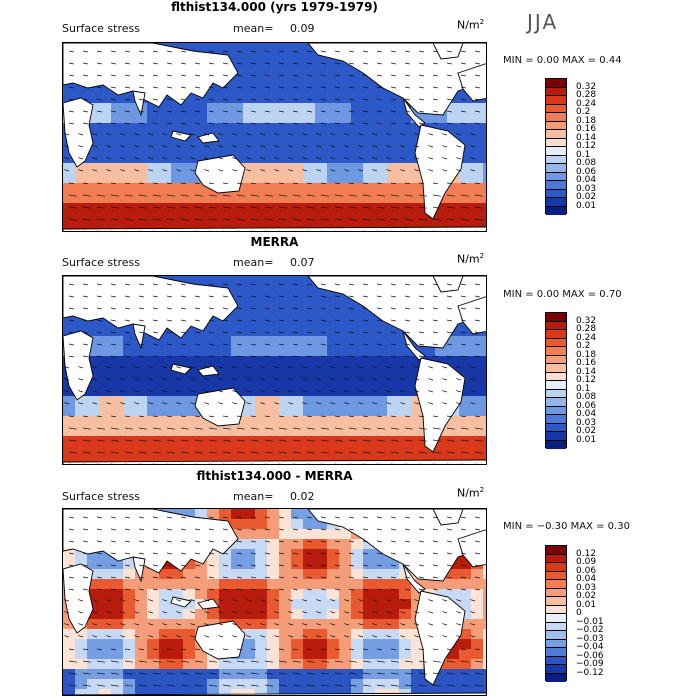 The image size is (700, 700). I want to click on panel-title: flthist134.000 - MERRA, so click(274, 476).